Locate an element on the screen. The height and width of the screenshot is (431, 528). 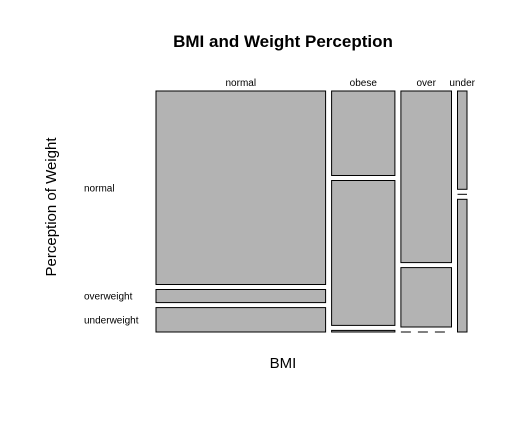
y-tick-labels: normal overweight underweight is located at coordinates (111, 254).